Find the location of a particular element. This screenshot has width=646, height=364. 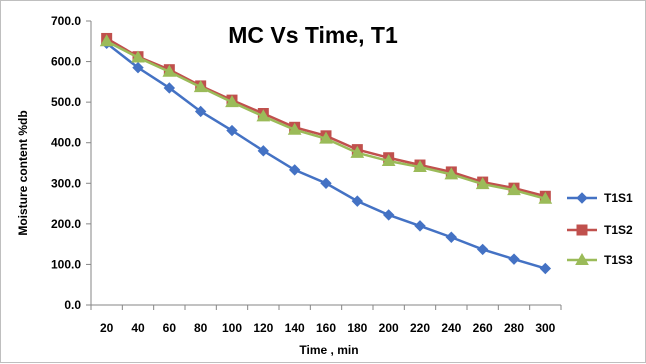

legend-item-t1s3: T1S3 is located at coordinates (600, 259).